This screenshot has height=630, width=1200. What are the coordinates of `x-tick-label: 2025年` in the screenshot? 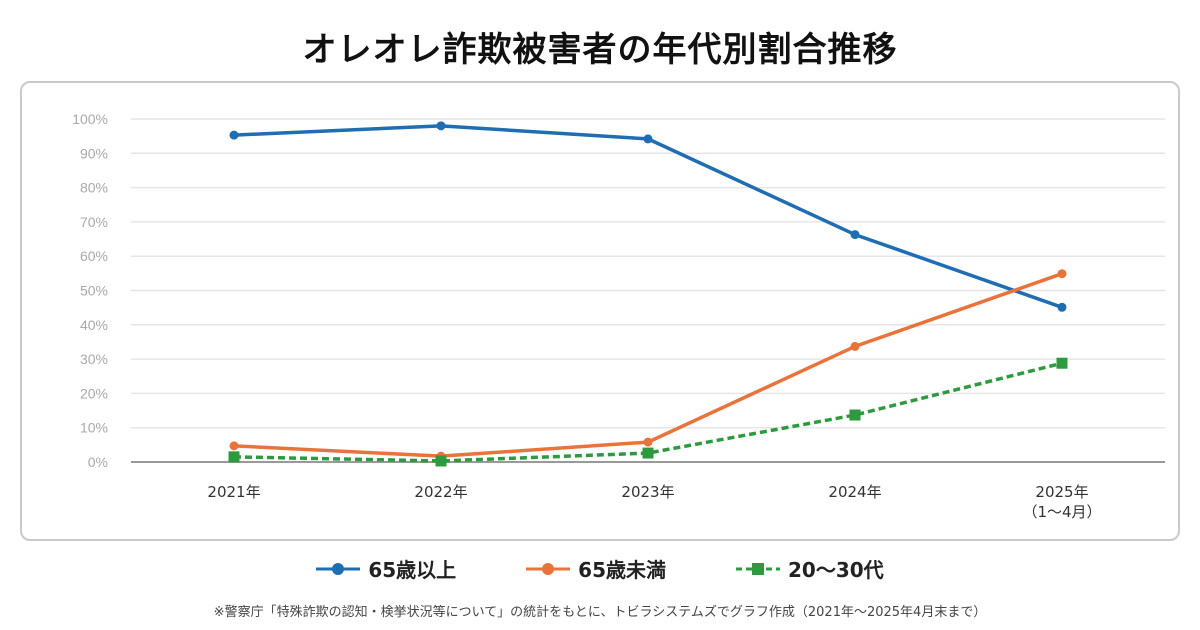 It's located at (1061, 492).